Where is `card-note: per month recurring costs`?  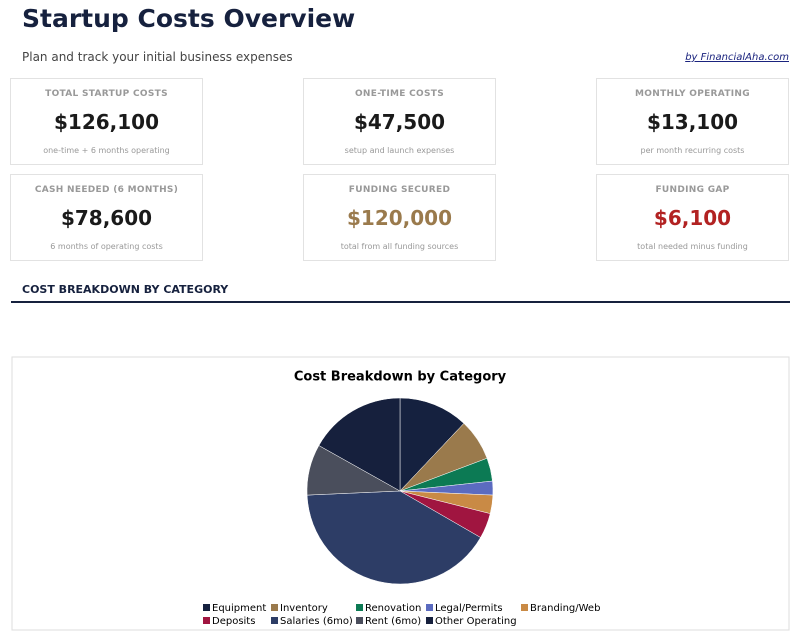
card-note: per month recurring costs is located at coordinates (692, 150).